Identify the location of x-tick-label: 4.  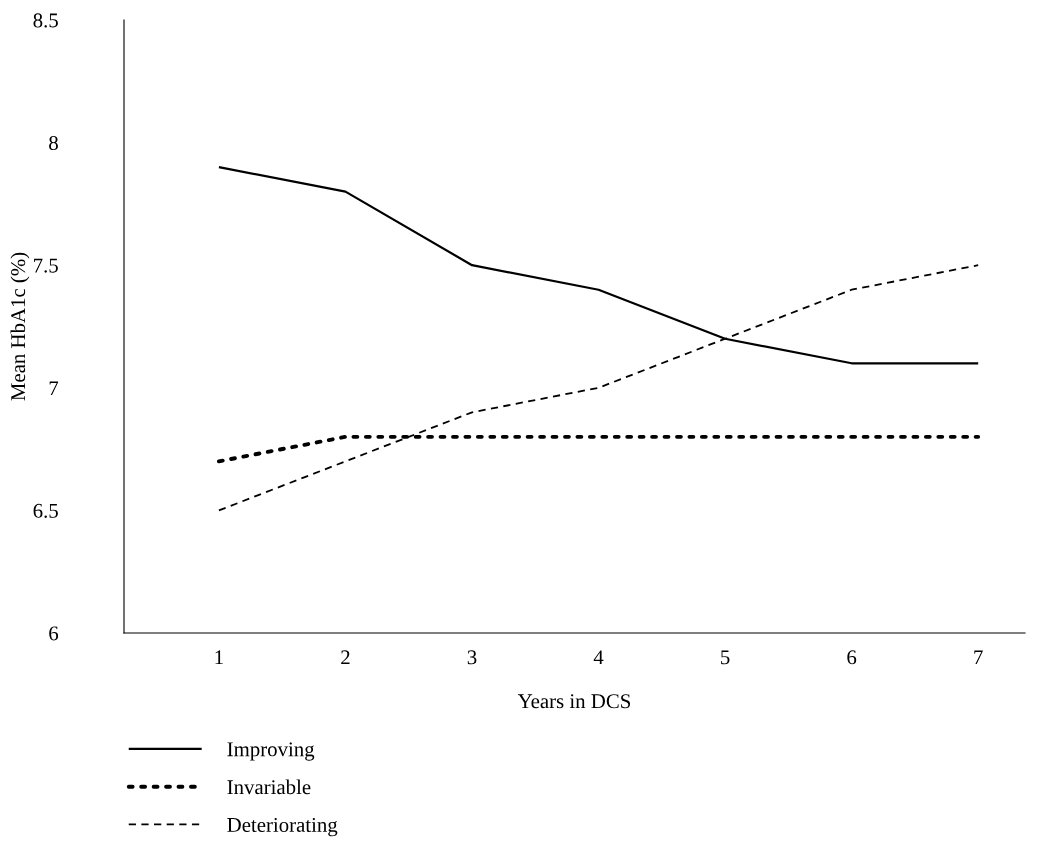
(598, 657).